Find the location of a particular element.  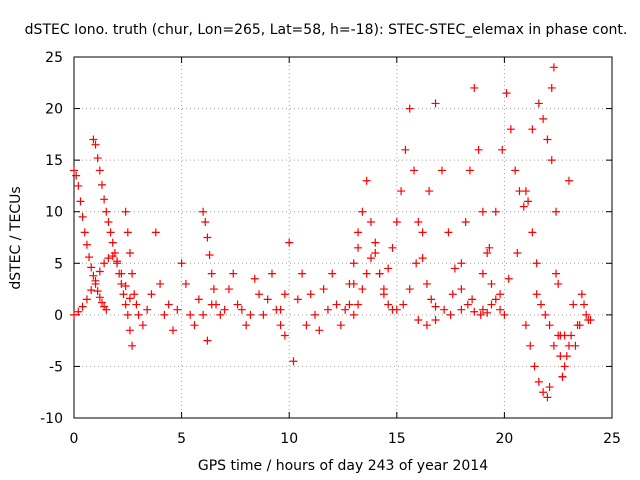

x-axis-label: GPS time / hours of day 243 of year 2014 is located at coordinates (343, 466).